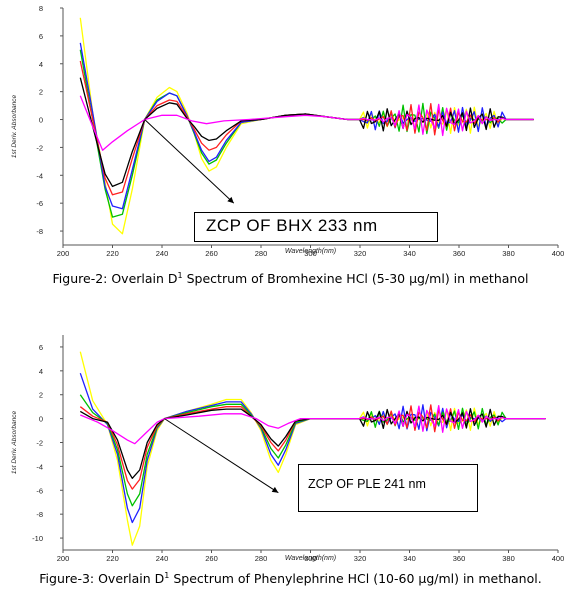  What do you see at coordinates (41, 8) in the screenshot?
I see `bhx-y-tick-label: 8` at bounding box center [41, 8].